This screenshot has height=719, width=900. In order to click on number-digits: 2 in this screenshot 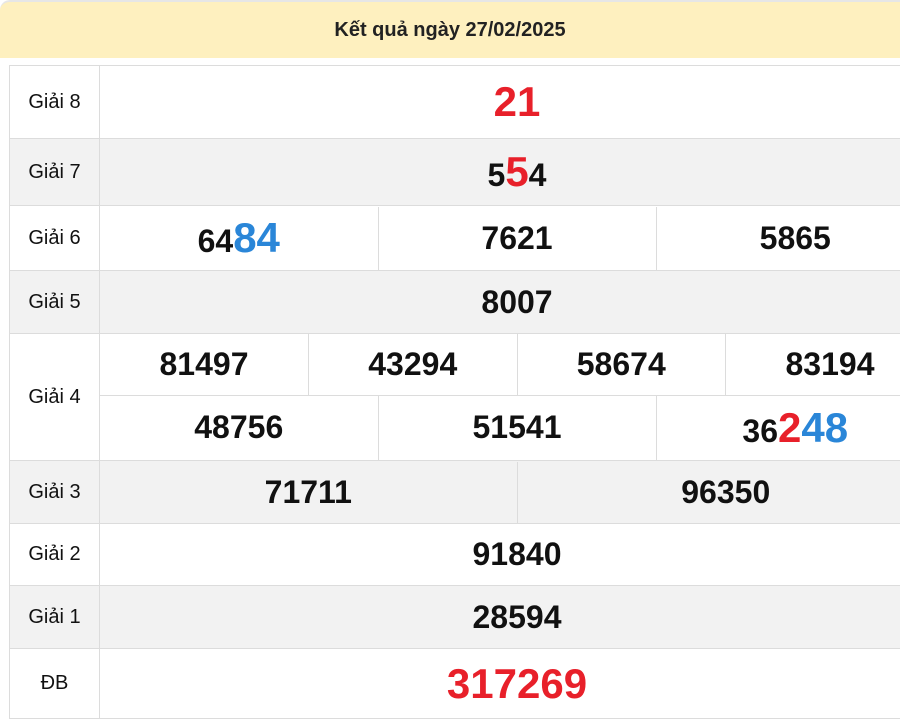, I will do `click(789, 427)`.